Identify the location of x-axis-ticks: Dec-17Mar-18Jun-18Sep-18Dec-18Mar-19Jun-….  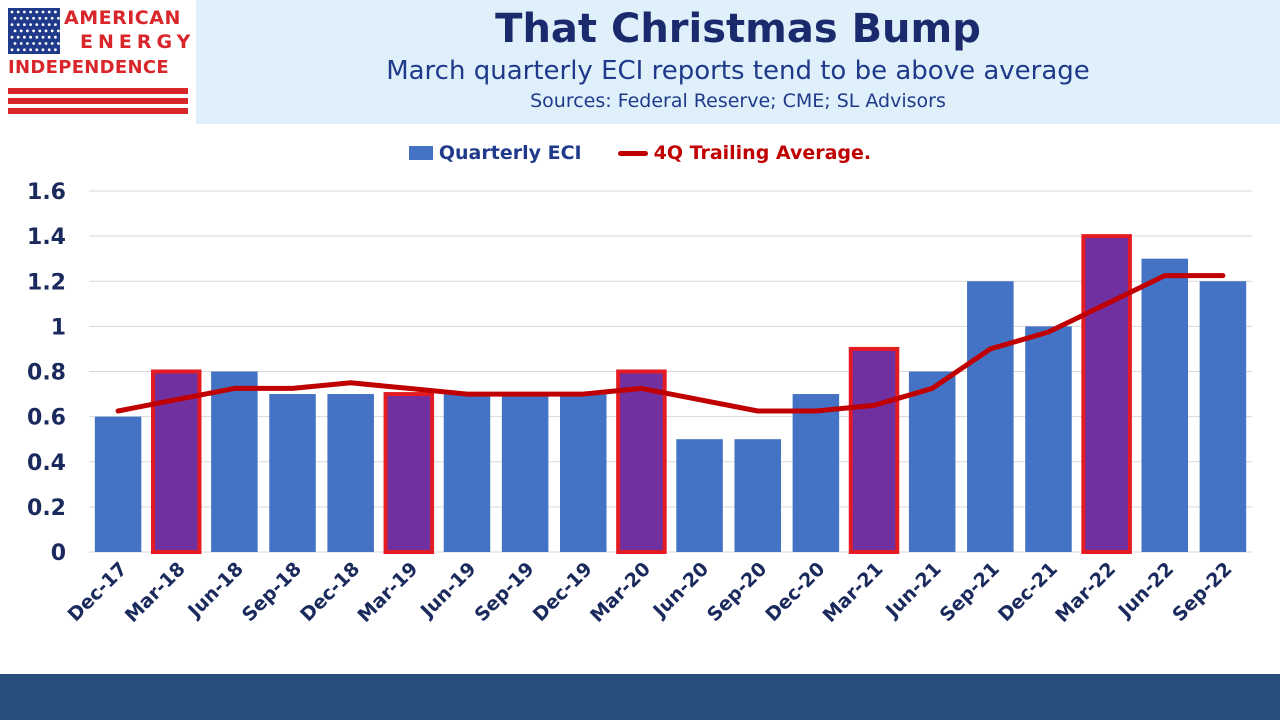
(650, 592).